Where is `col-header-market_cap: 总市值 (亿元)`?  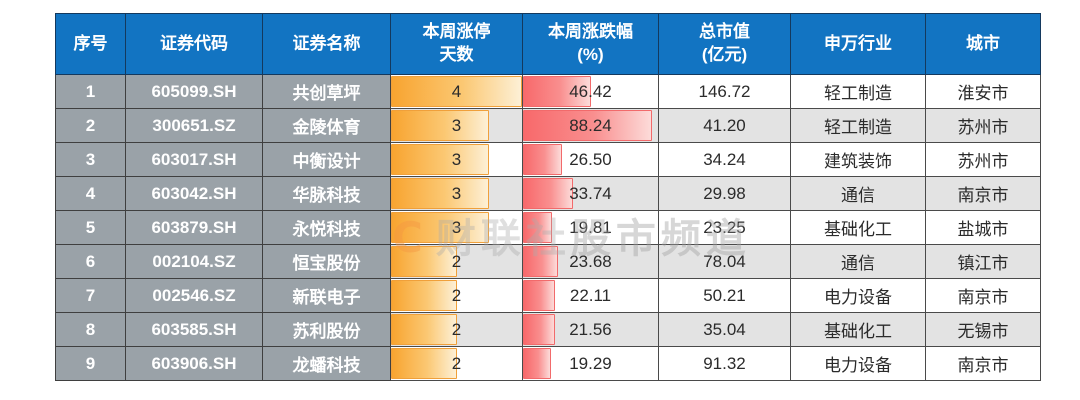 col-header-market_cap: 总市值 (亿元) is located at coordinates (724, 44).